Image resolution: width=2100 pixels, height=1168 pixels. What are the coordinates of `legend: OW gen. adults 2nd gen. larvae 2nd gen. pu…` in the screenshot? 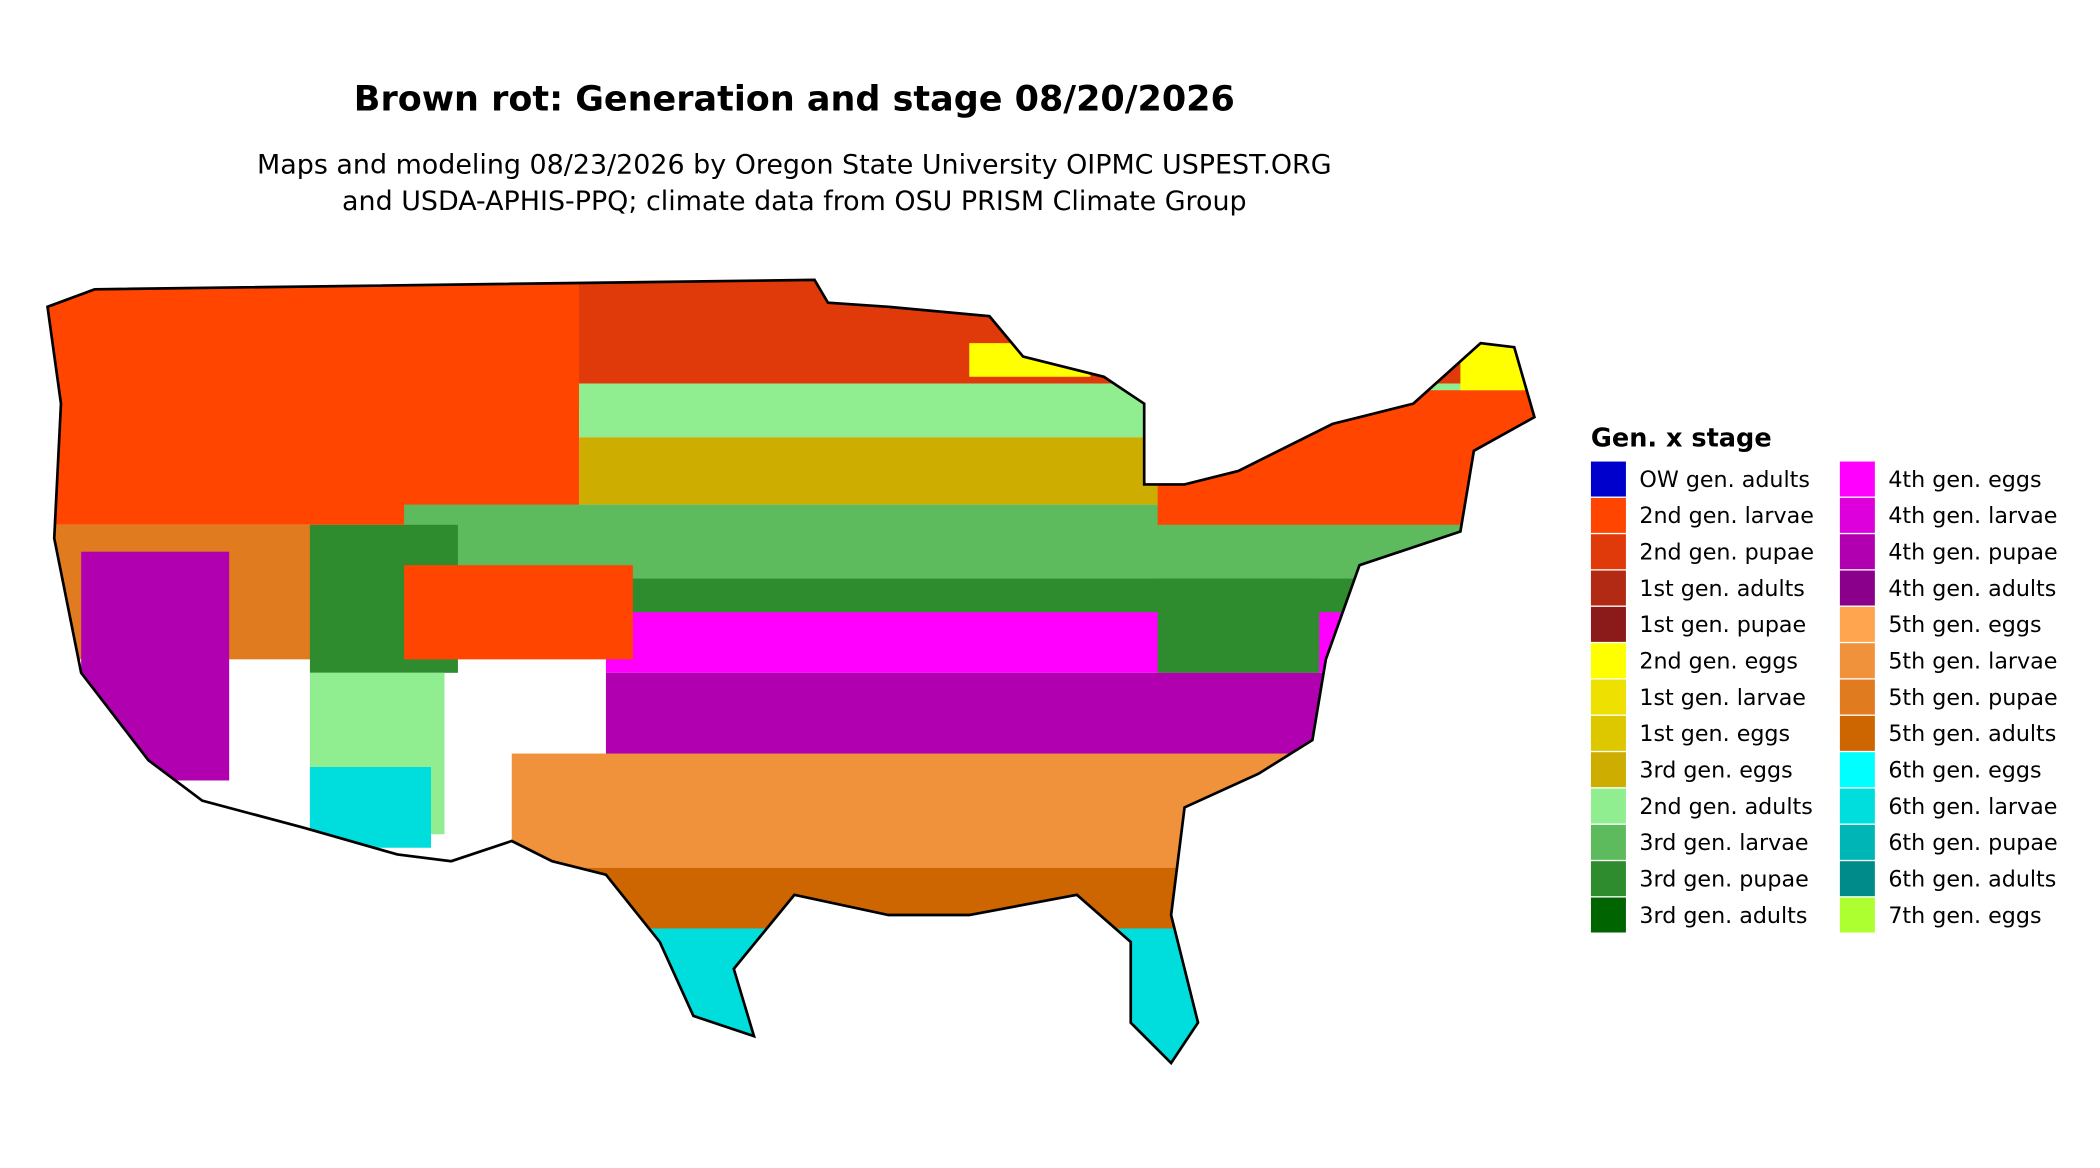 It's located at (1824, 697).